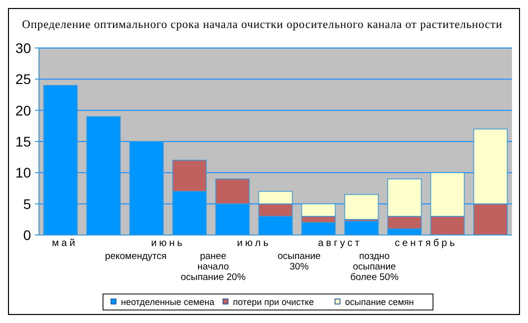 This screenshot has width=528, height=323. What do you see at coordinates (168, 243) in the screenshot?
I see `text: июнь` at bounding box center [168, 243].